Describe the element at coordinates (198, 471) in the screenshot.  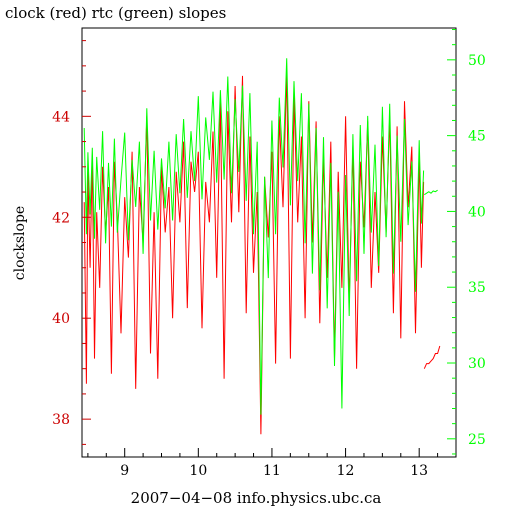
I see `x-tick-label: 10` at that location.